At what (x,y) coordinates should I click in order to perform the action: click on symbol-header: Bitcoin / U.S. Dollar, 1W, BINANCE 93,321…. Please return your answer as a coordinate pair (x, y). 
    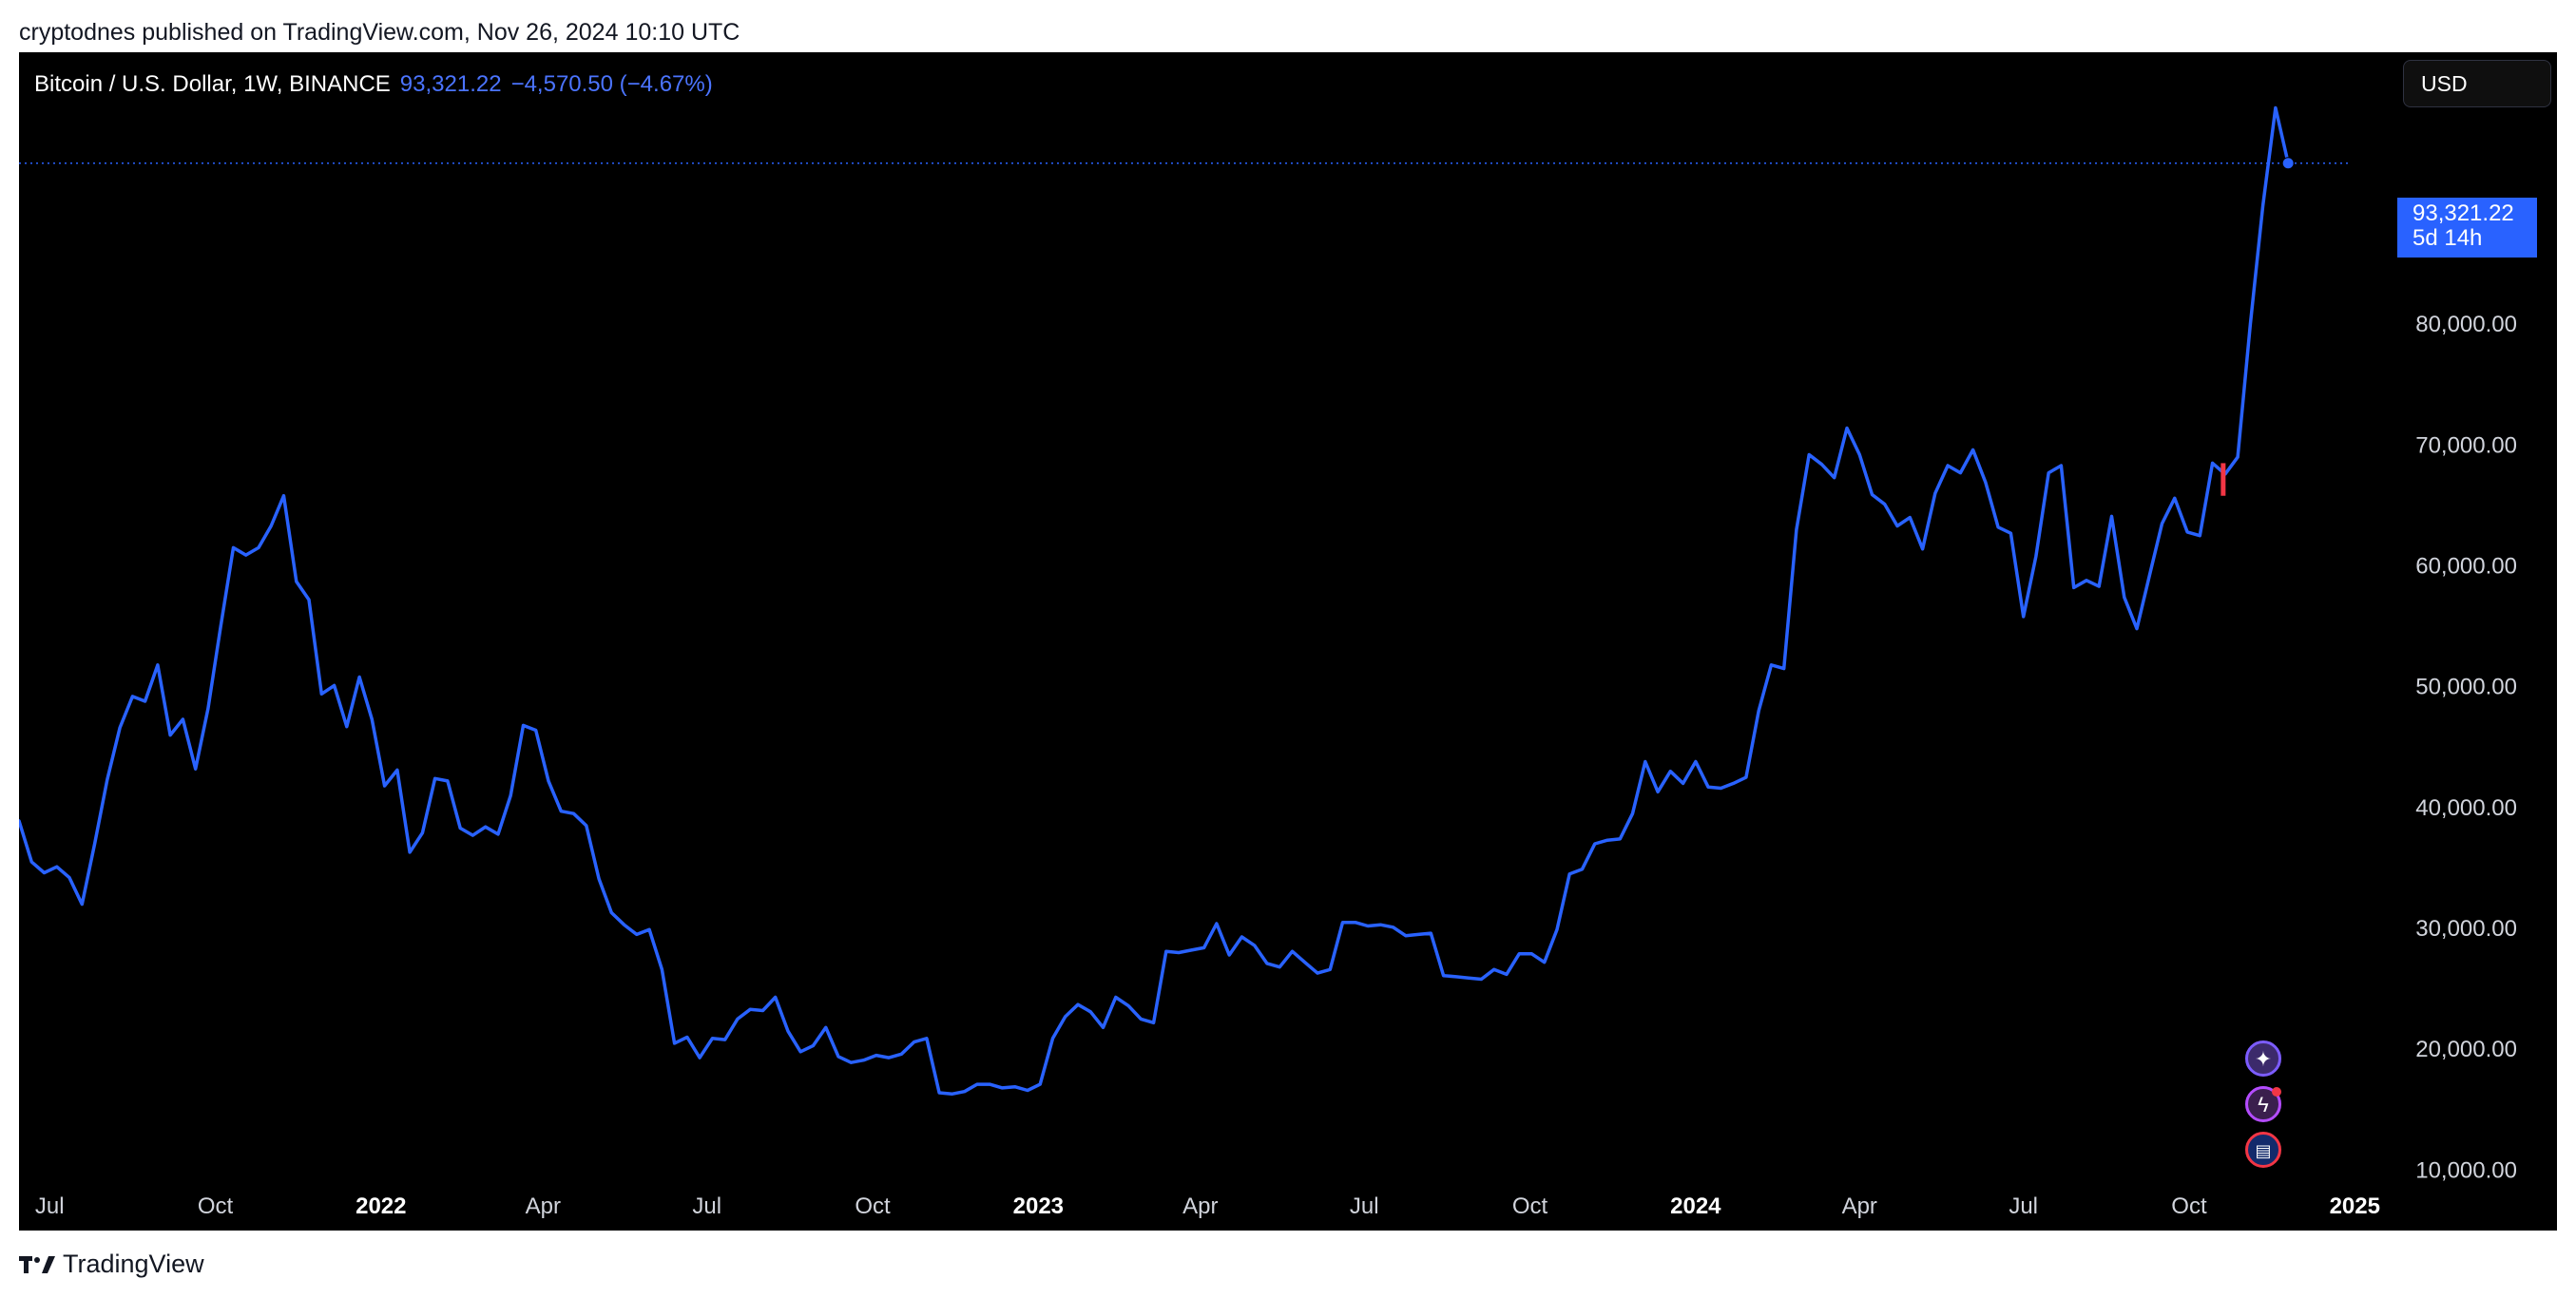
    Looking at the image, I should click on (373, 84).